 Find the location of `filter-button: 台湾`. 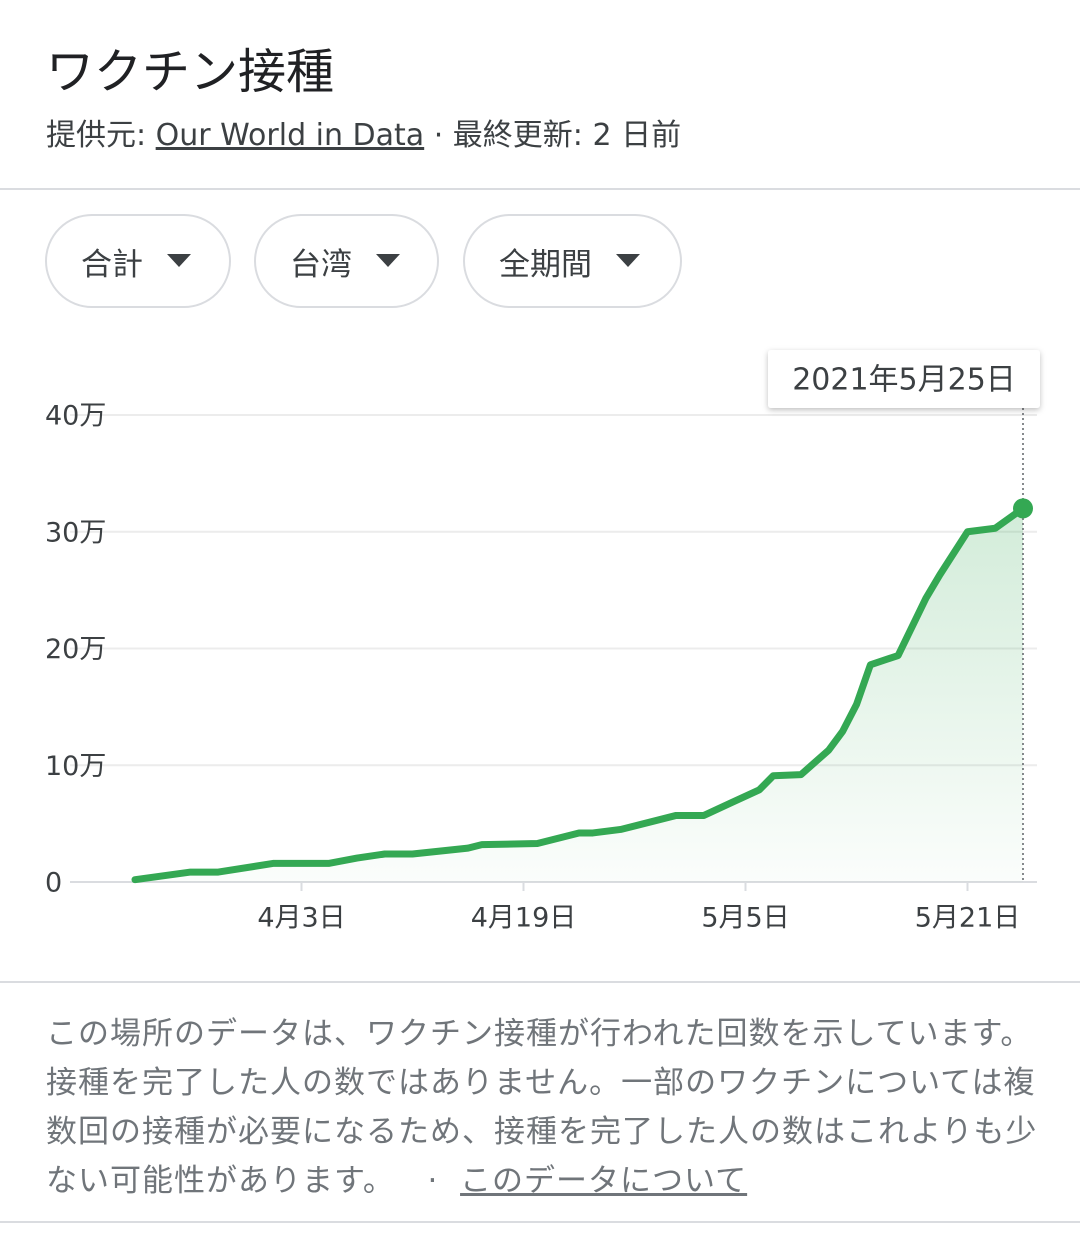

filter-button: 台湾 is located at coordinates (346, 261).